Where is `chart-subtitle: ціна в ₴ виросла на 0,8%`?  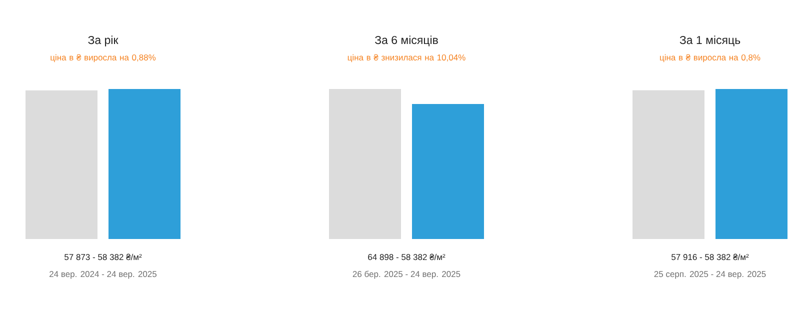
chart-subtitle: ціна в ₴ виросла на 0,8% is located at coordinates (710, 58).